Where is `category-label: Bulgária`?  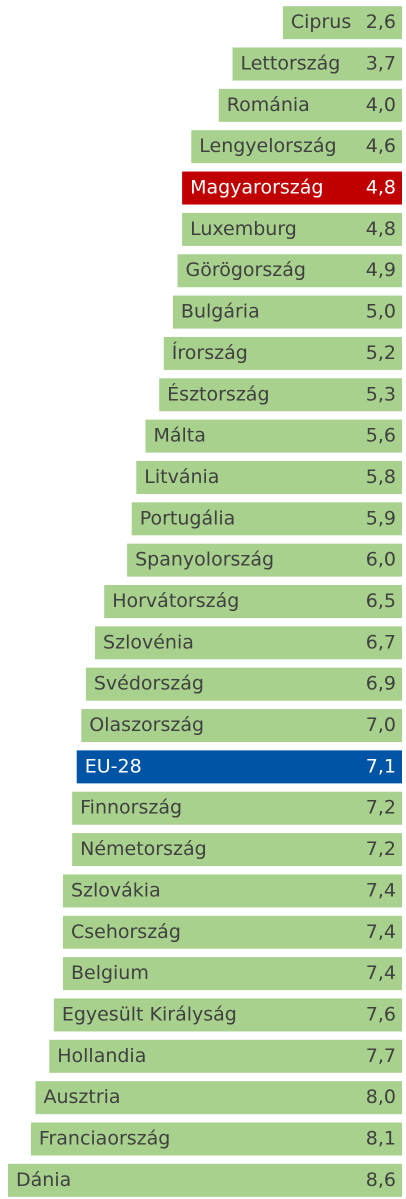 category-label: Bulgária is located at coordinates (220, 312).